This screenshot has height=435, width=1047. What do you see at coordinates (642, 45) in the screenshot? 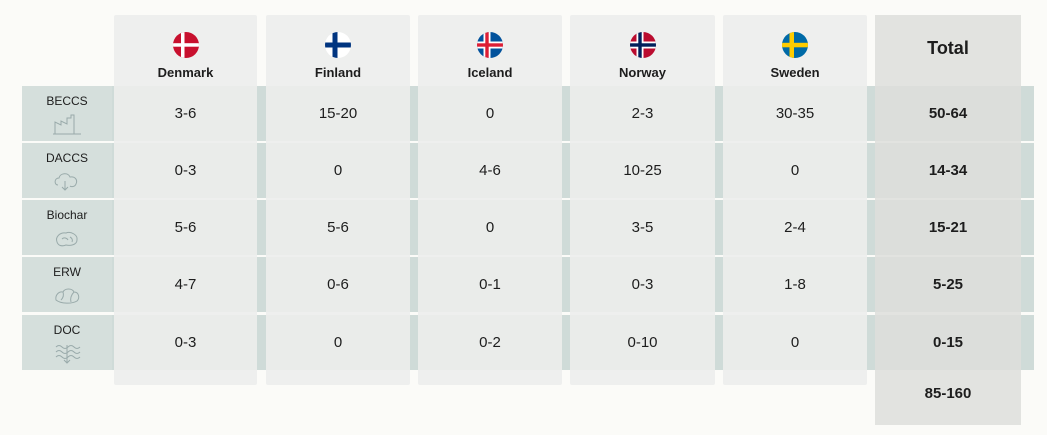
I see `norway-flag-icon` at bounding box center [642, 45].